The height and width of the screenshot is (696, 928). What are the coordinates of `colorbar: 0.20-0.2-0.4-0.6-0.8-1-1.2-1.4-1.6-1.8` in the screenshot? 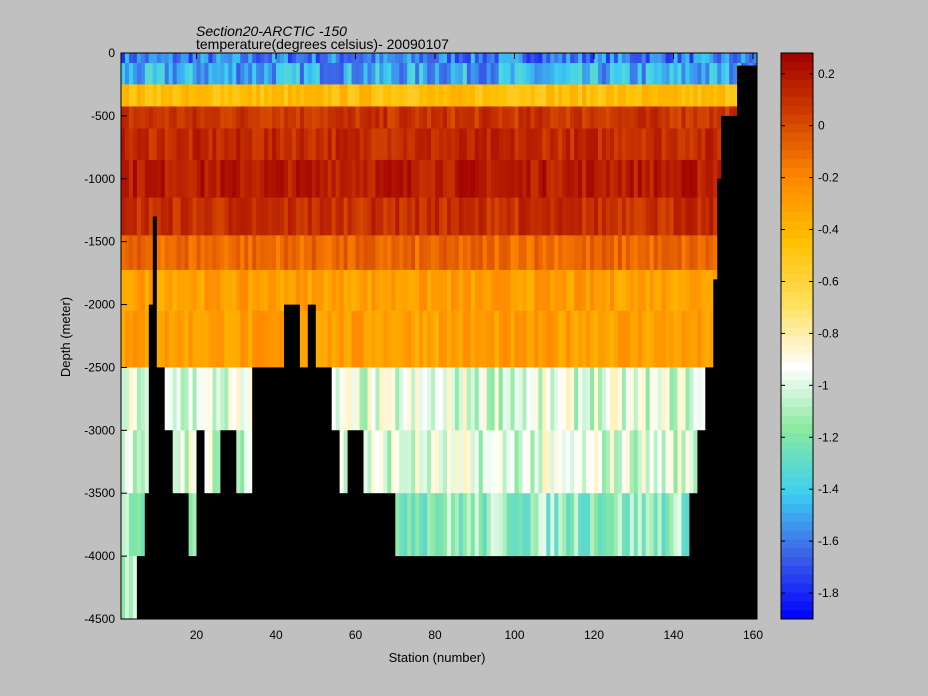 It's located at (809, 336).